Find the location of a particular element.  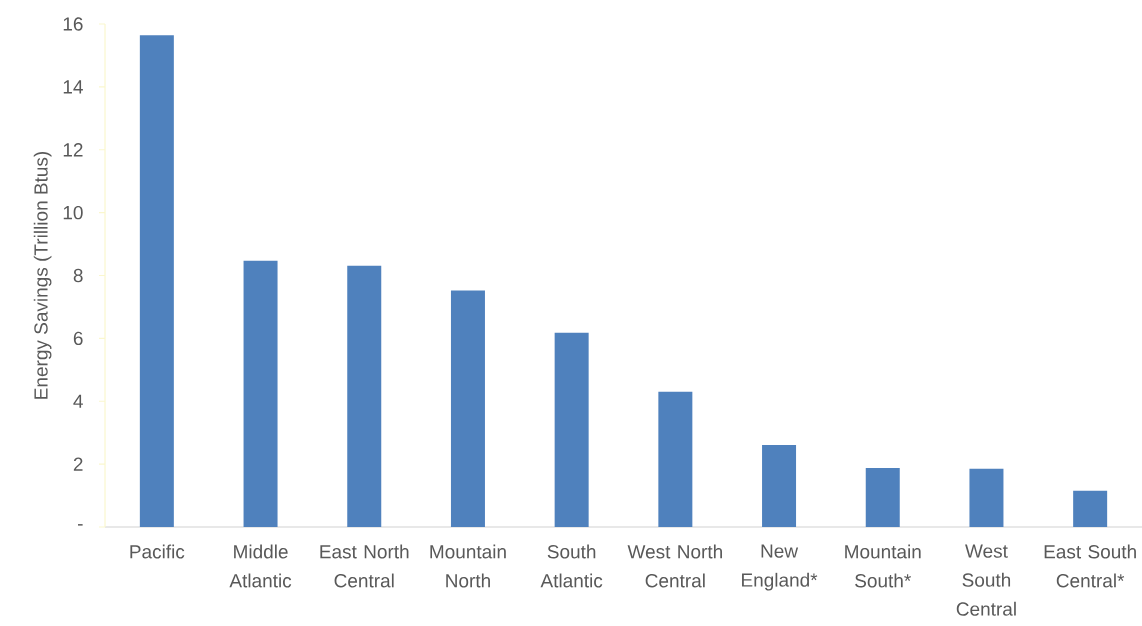

y-tick-label: 4 is located at coordinates (78, 401).